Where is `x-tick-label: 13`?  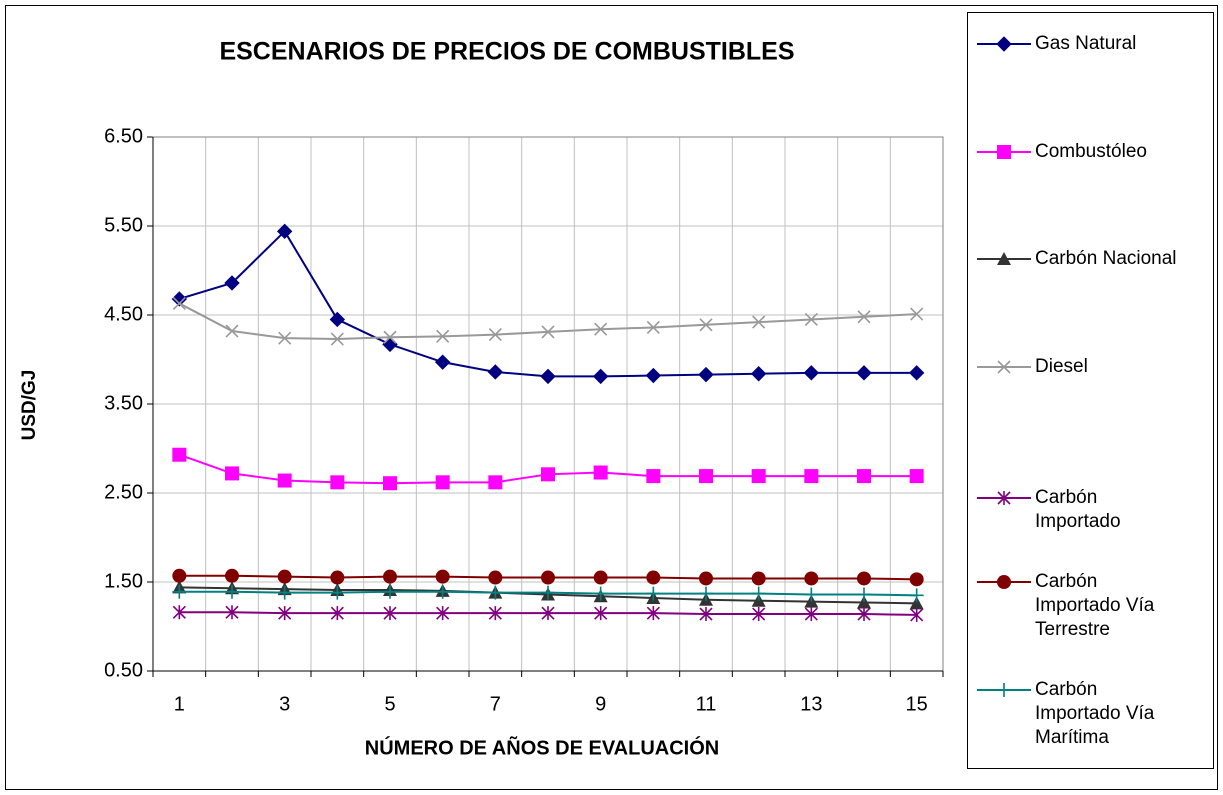 x-tick-label: 13 is located at coordinates (811, 704).